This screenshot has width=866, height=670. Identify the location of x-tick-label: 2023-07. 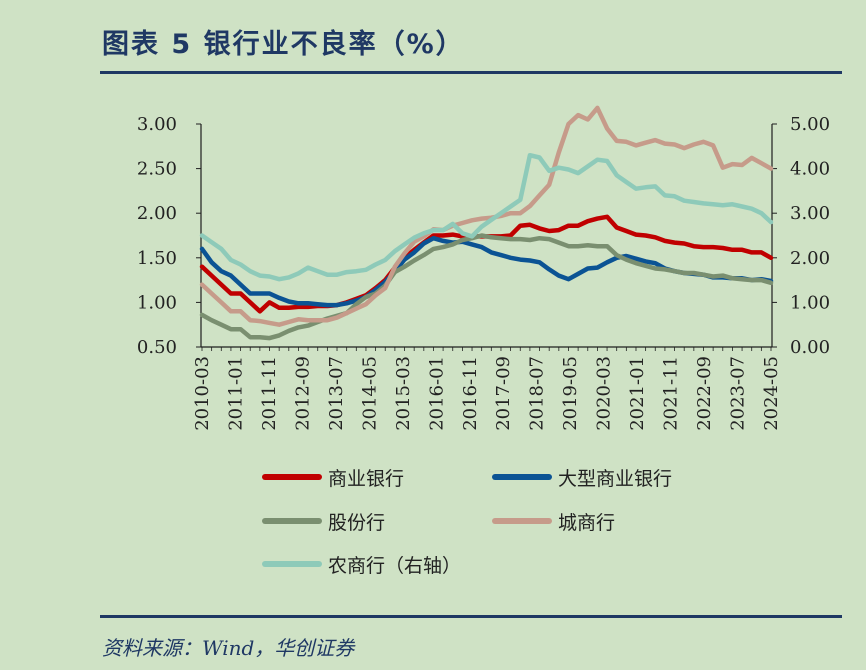
(738, 393).